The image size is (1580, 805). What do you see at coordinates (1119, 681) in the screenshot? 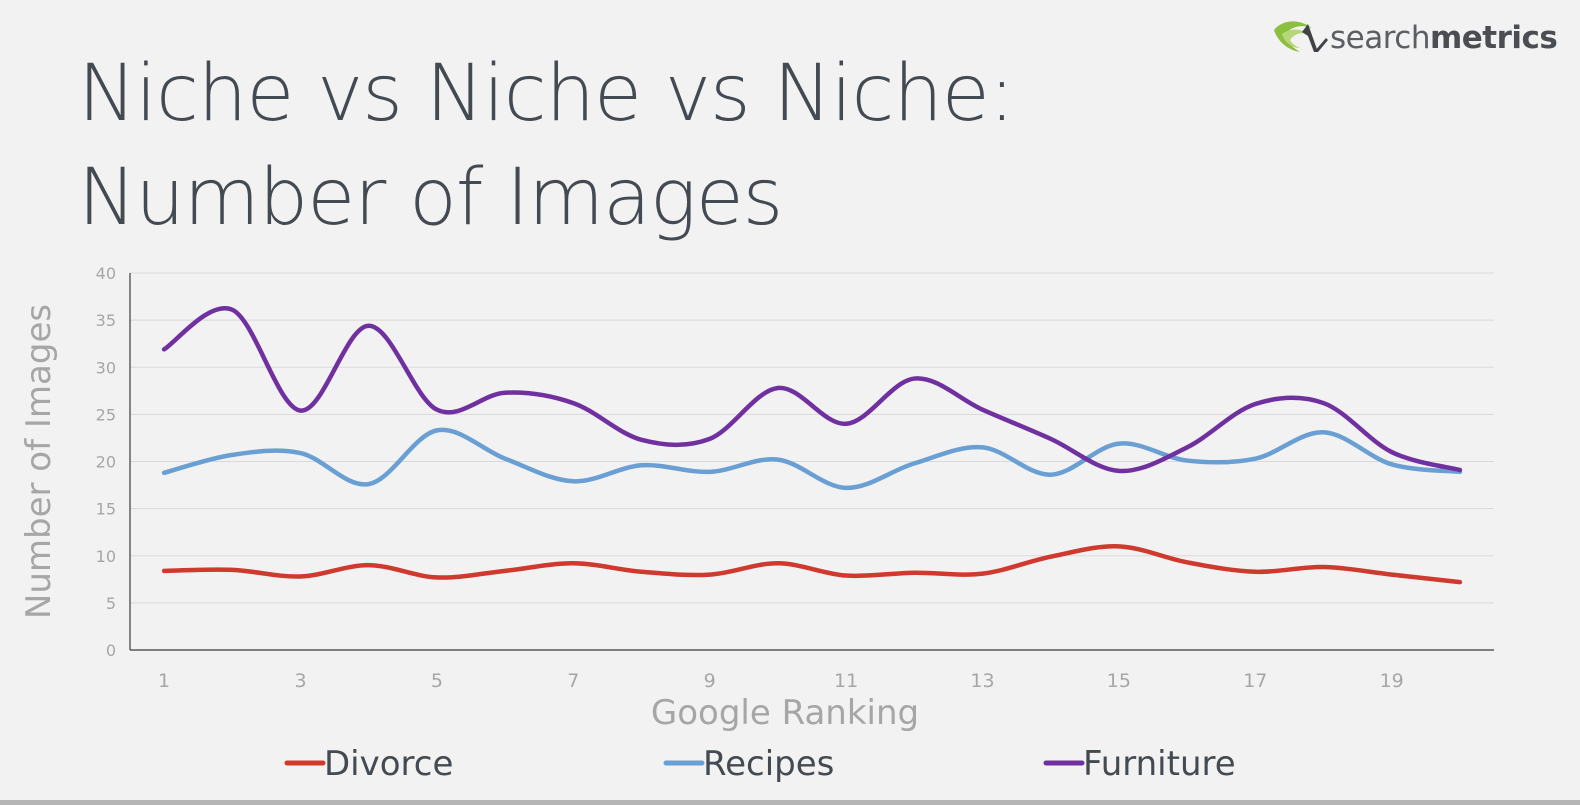
I see `x-tick-label: 15` at bounding box center [1119, 681].